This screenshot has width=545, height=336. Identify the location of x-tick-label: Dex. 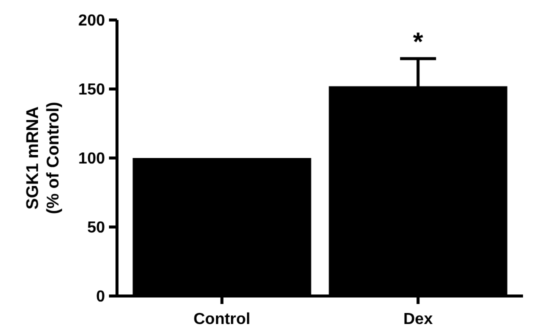
(418, 319).